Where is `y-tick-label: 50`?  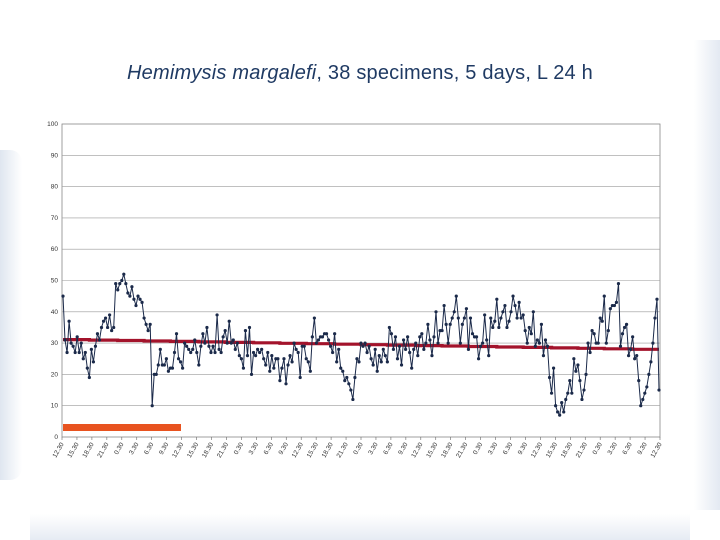
y-tick-label: 50 is located at coordinates (55, 281).